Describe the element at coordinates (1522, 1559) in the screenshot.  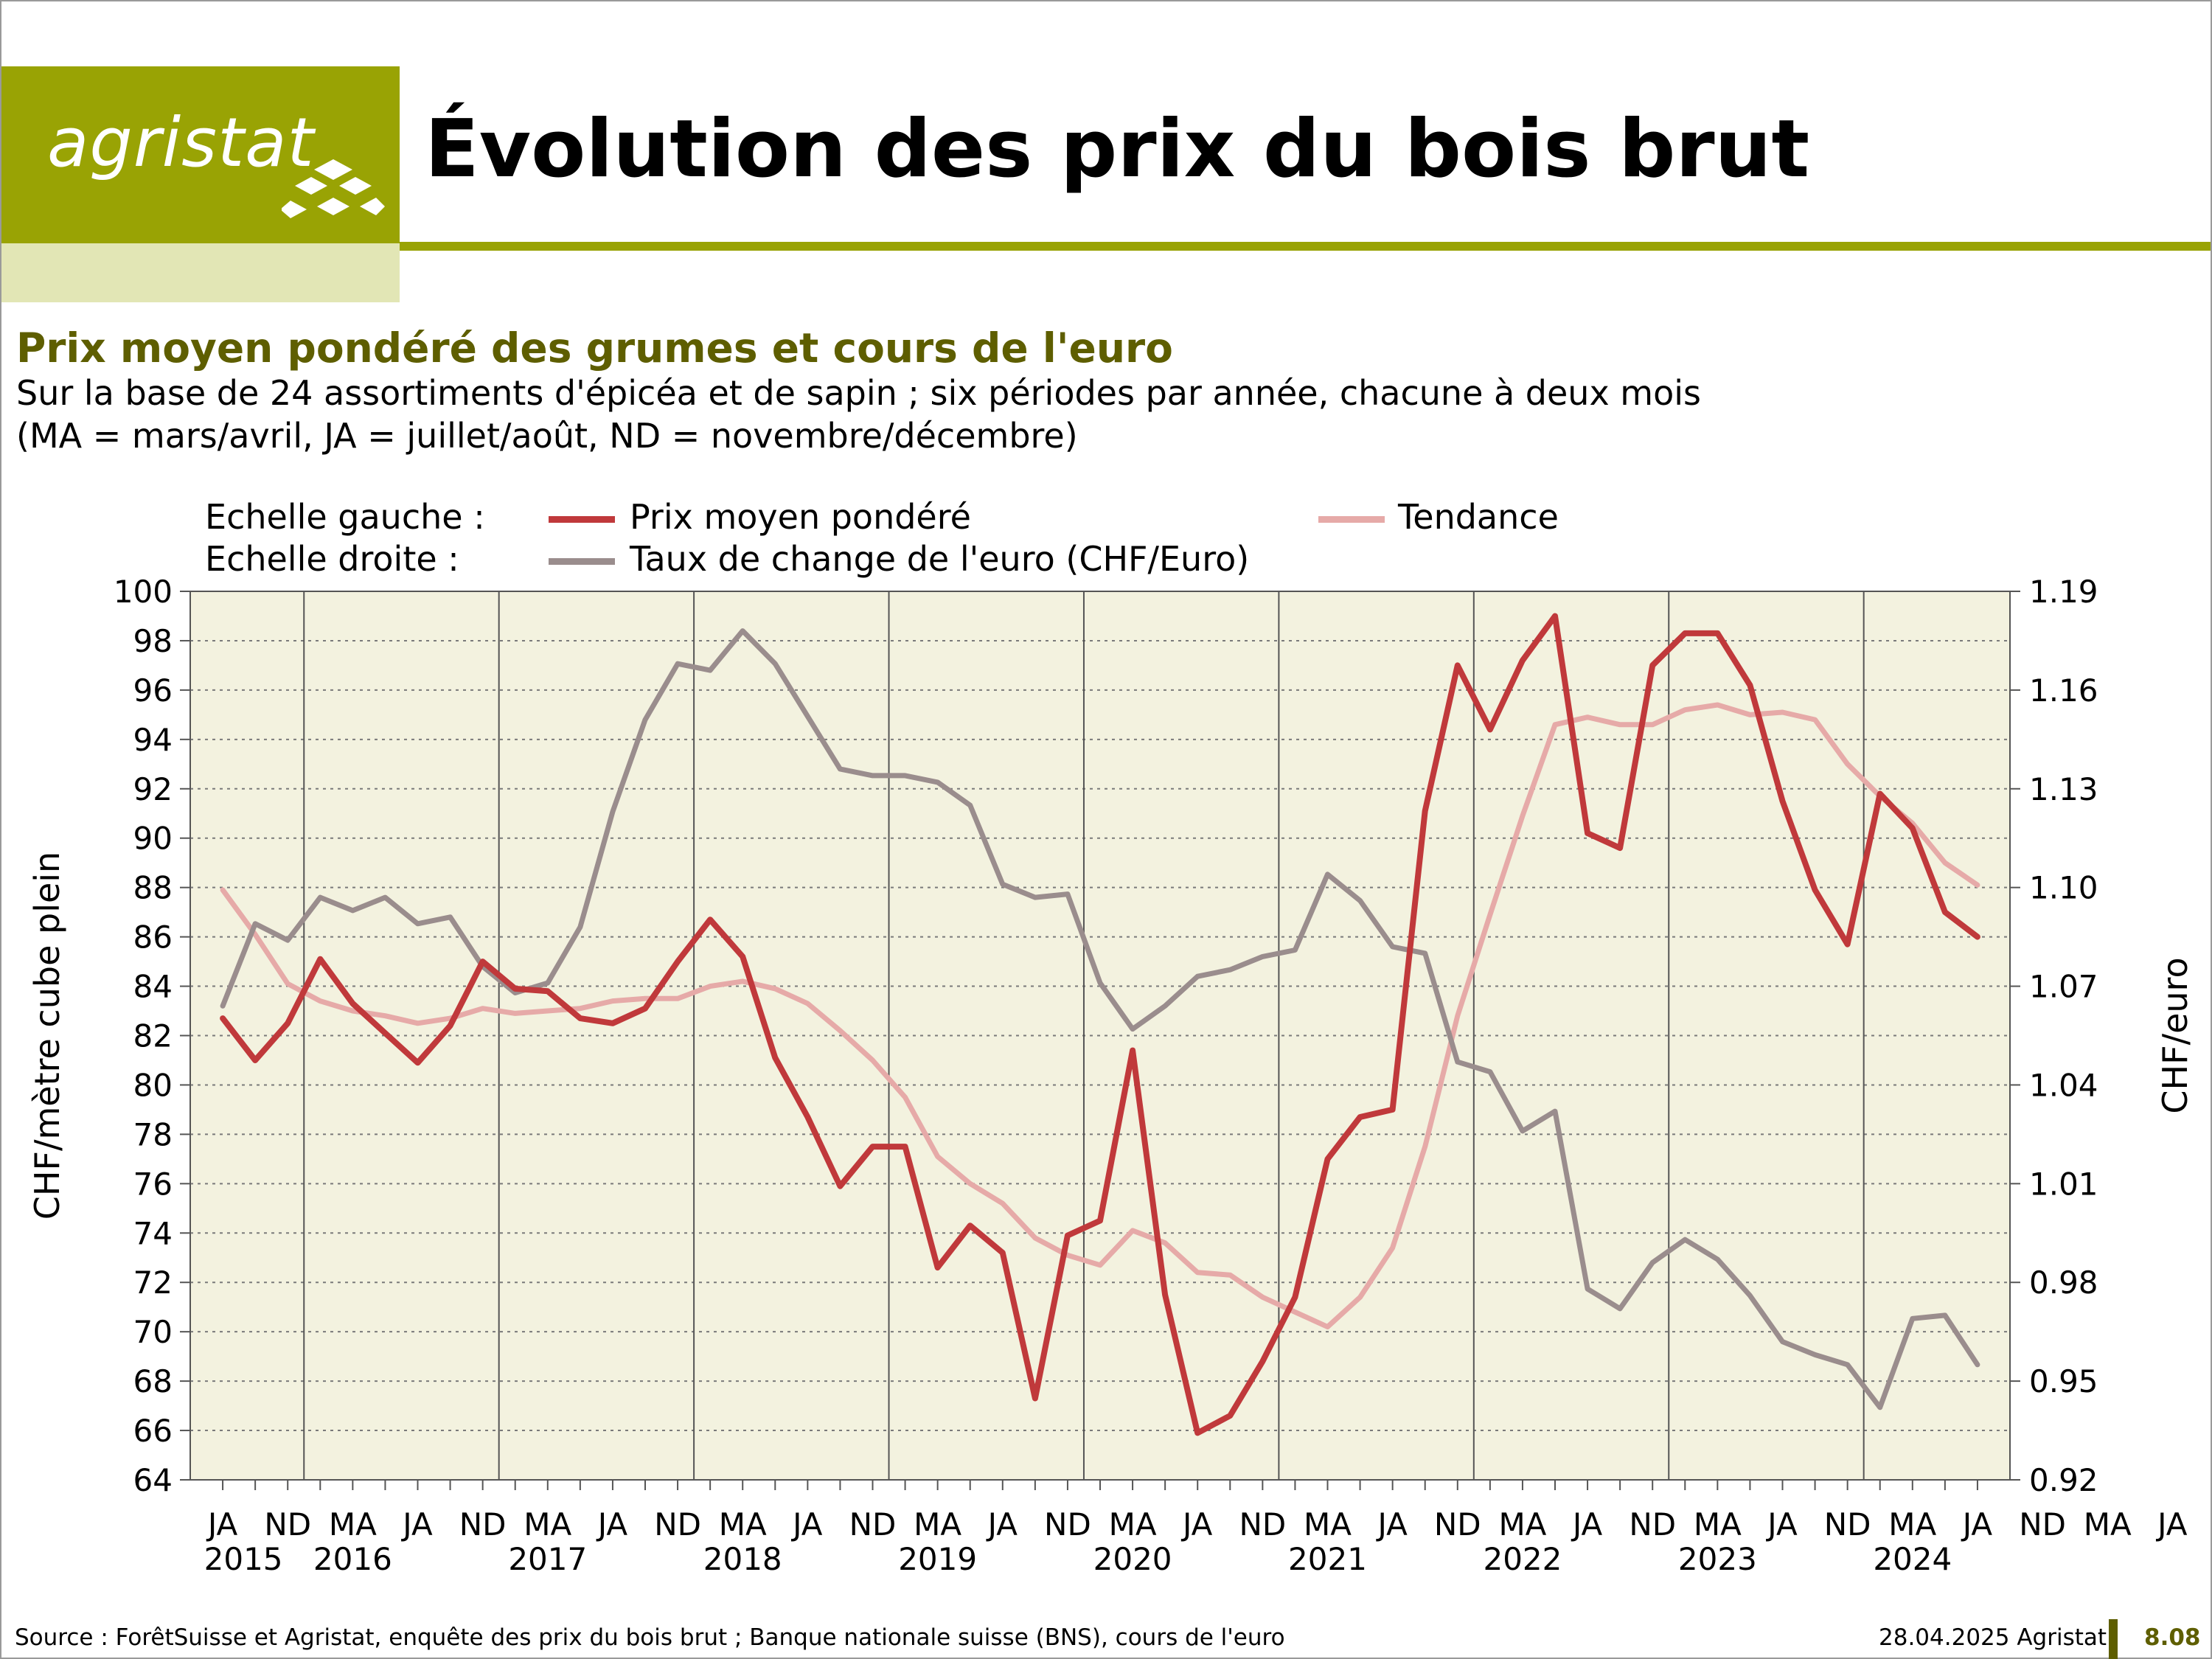
I see `x-year-label: 2022` at that location.